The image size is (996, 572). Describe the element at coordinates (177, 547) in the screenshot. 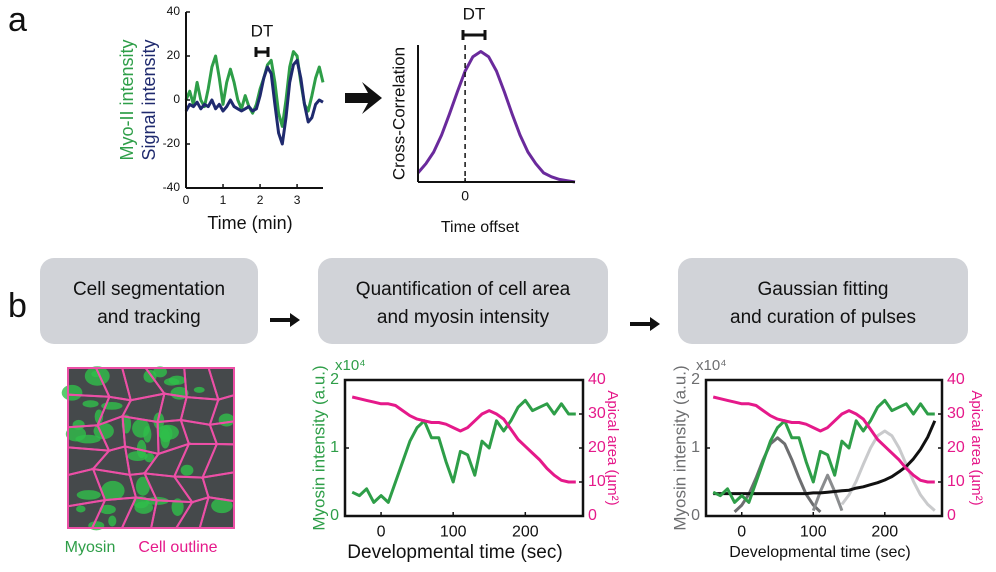

I see `image-label: Cell outline` at that location.